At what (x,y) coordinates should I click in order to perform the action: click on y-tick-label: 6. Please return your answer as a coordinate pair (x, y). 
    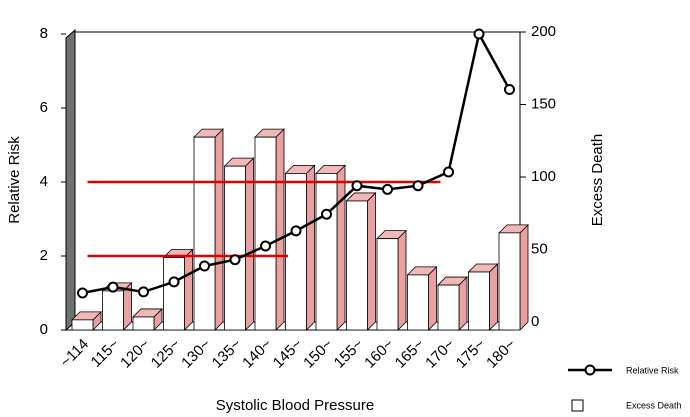
    Looking at the image, I should click on (44, 107).